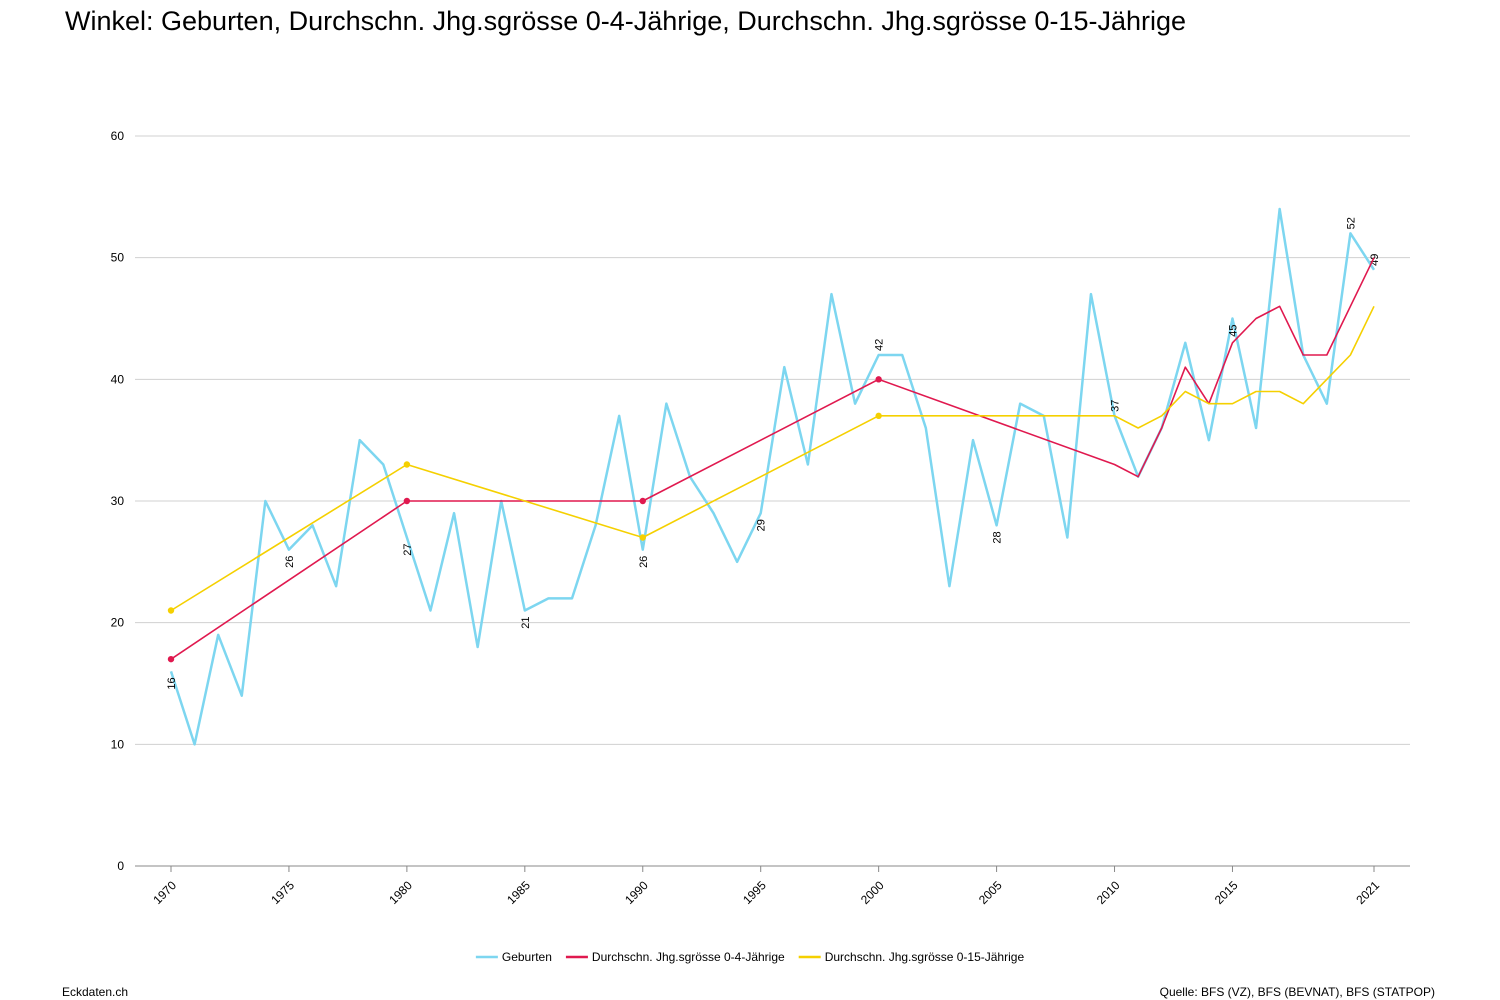 The height and width of the screenshot is (1000, 1500). Describe the element at coordinates (118, 258) in the screenshot. I see `y-tick-label: 50` at that location.